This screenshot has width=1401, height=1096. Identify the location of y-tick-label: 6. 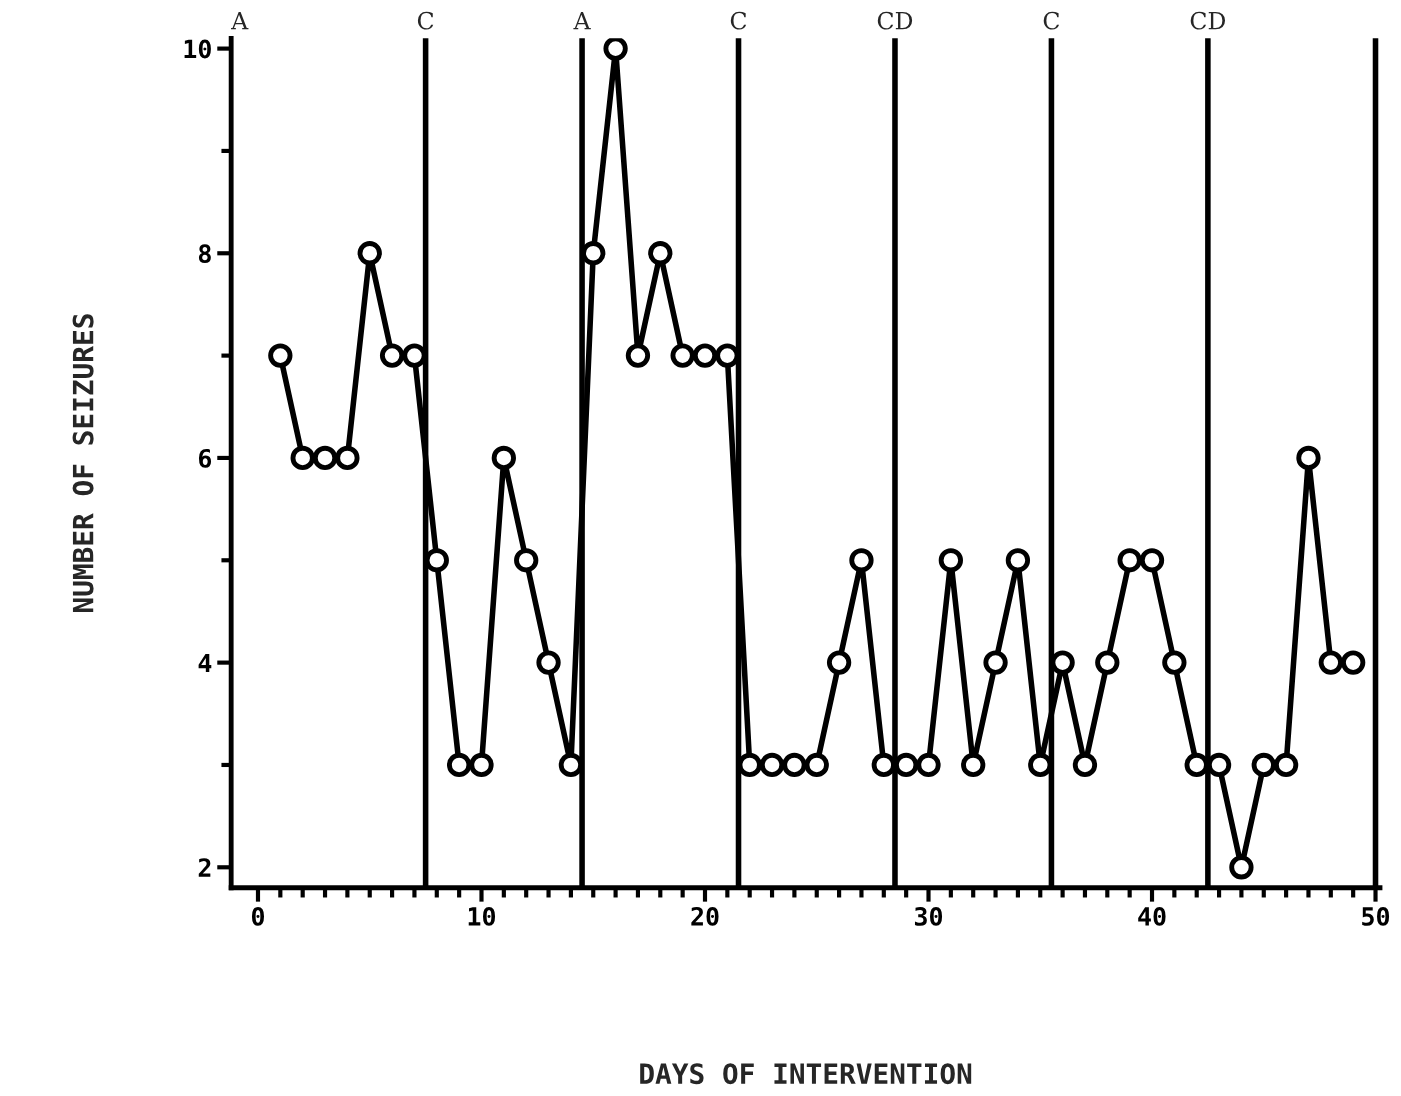
(205, 458).